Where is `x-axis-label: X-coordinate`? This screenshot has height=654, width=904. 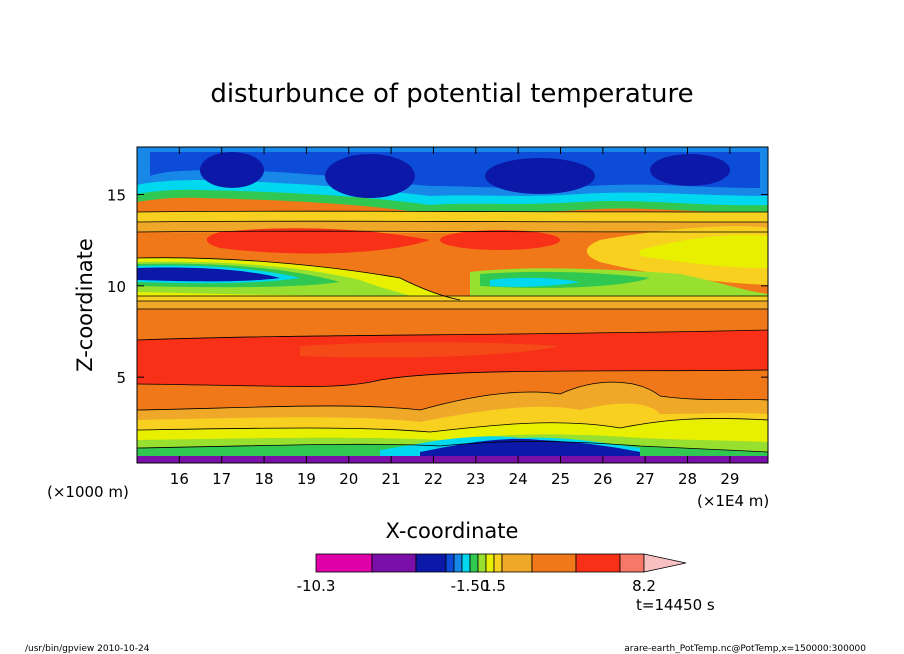
x-axis-label: X-coordinate is located at coordinates (452, 531).